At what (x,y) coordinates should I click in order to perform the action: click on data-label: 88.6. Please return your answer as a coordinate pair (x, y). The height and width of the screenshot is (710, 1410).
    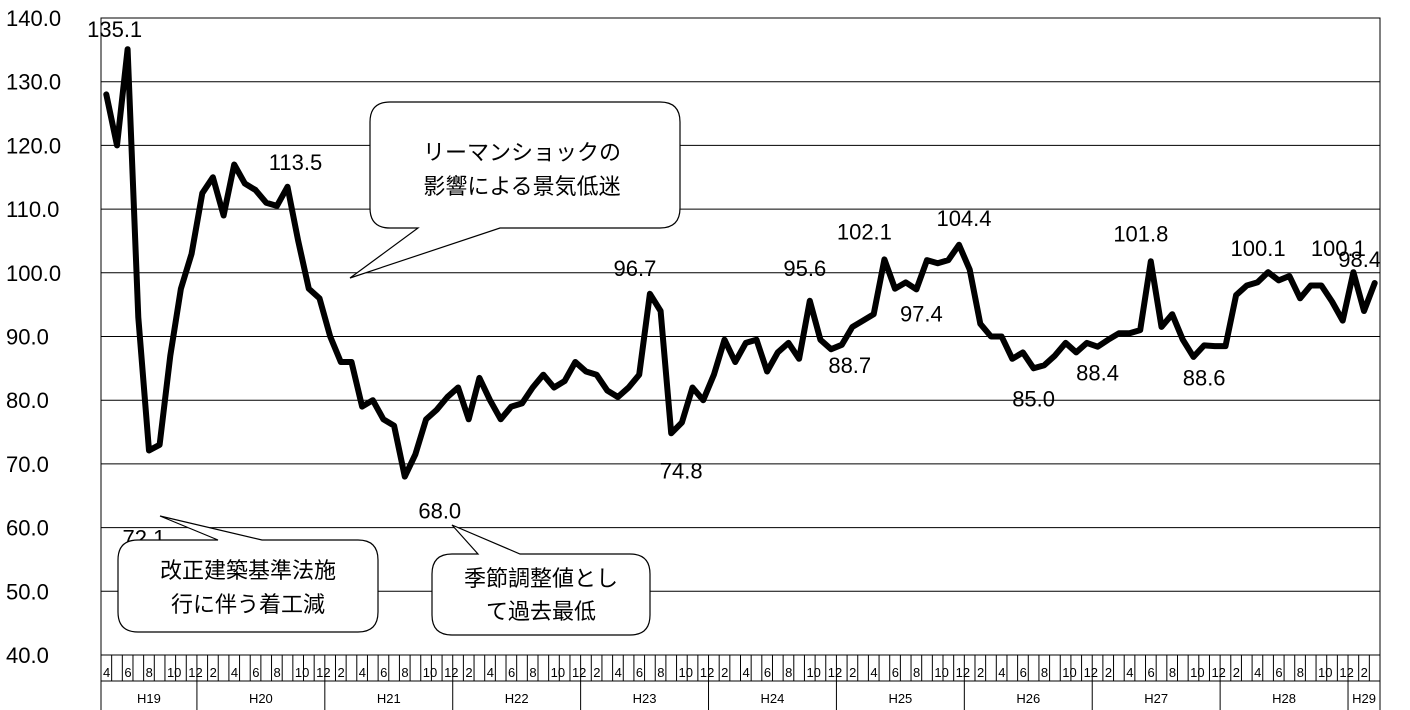
    Looking at the image, I should click on (1204, 377).